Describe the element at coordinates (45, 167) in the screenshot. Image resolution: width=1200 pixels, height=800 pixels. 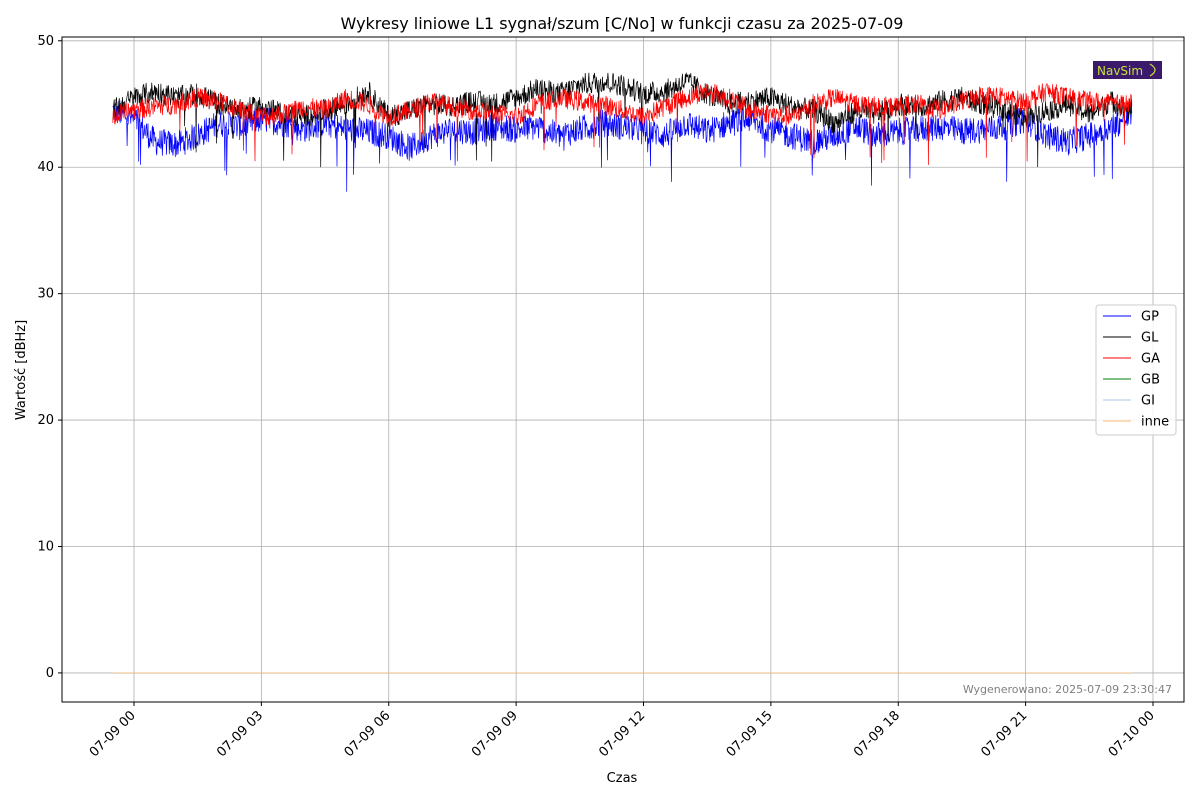
I see `y-tick-label: 40` at that location.